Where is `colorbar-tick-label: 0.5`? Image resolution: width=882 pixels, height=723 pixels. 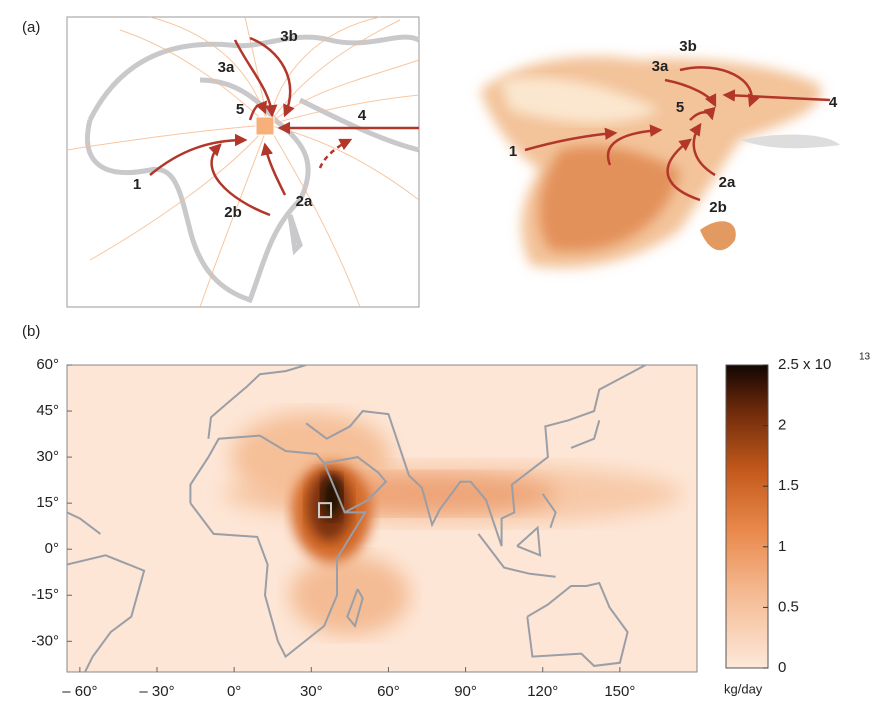
colorbar-tick-label: 0.5 is located at coordinates (788, 606).